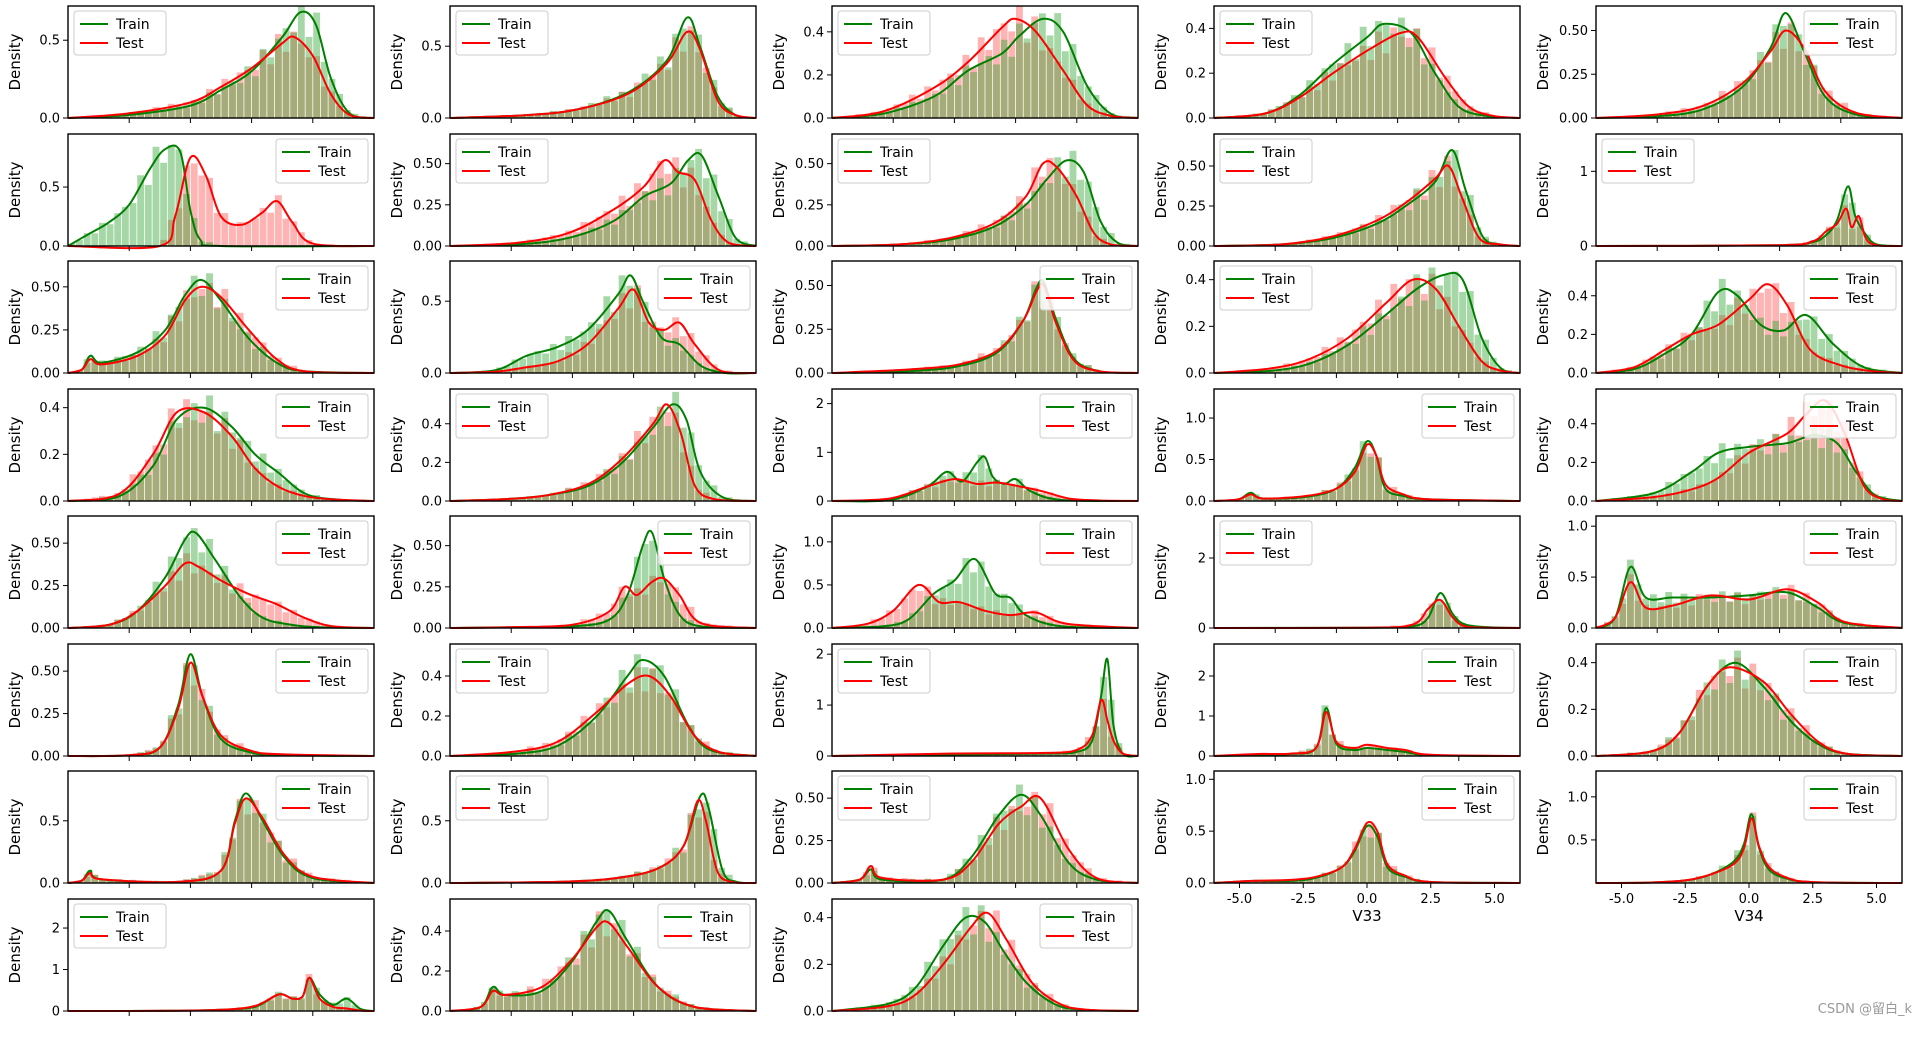  I want to click on train-density-line, so click(1749, 216).